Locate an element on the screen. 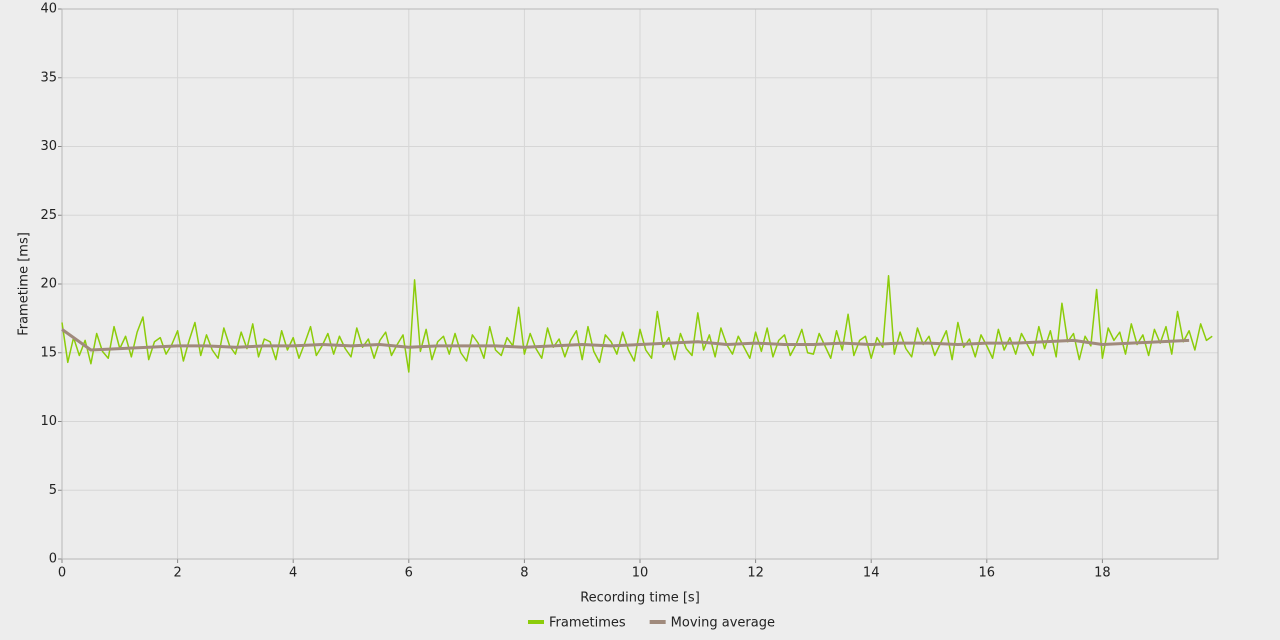 This screenshot has width=1280, height=640. y-tick-label: 5 is located at coordinates (53, 490).